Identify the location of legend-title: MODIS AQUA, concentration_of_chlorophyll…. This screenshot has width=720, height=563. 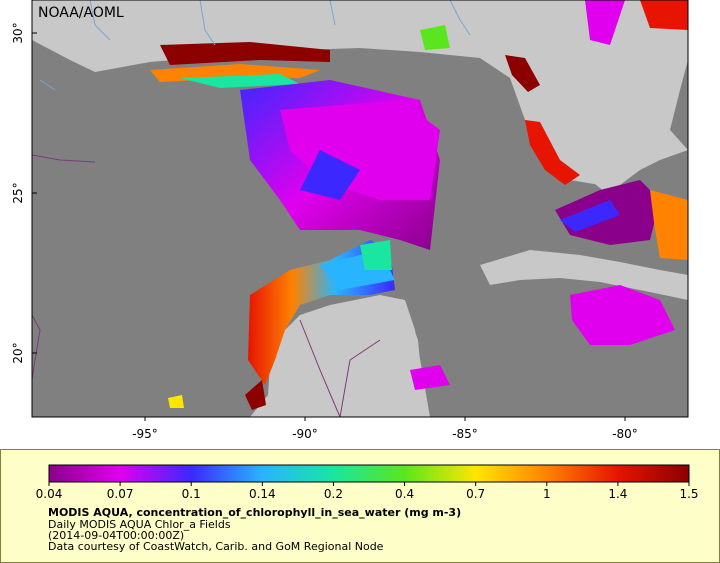
(255, 512).